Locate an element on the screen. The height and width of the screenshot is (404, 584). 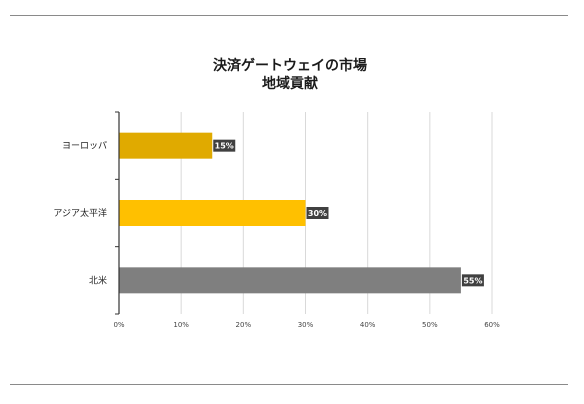
data-label: 30% is located at coordinates (317, 213).